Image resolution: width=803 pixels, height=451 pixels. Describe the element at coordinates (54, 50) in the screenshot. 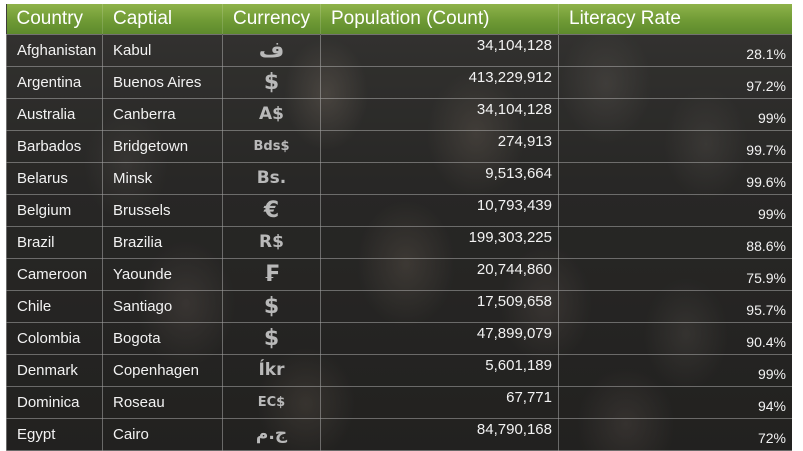

I see `cell-country: Afghanistan` at that location.